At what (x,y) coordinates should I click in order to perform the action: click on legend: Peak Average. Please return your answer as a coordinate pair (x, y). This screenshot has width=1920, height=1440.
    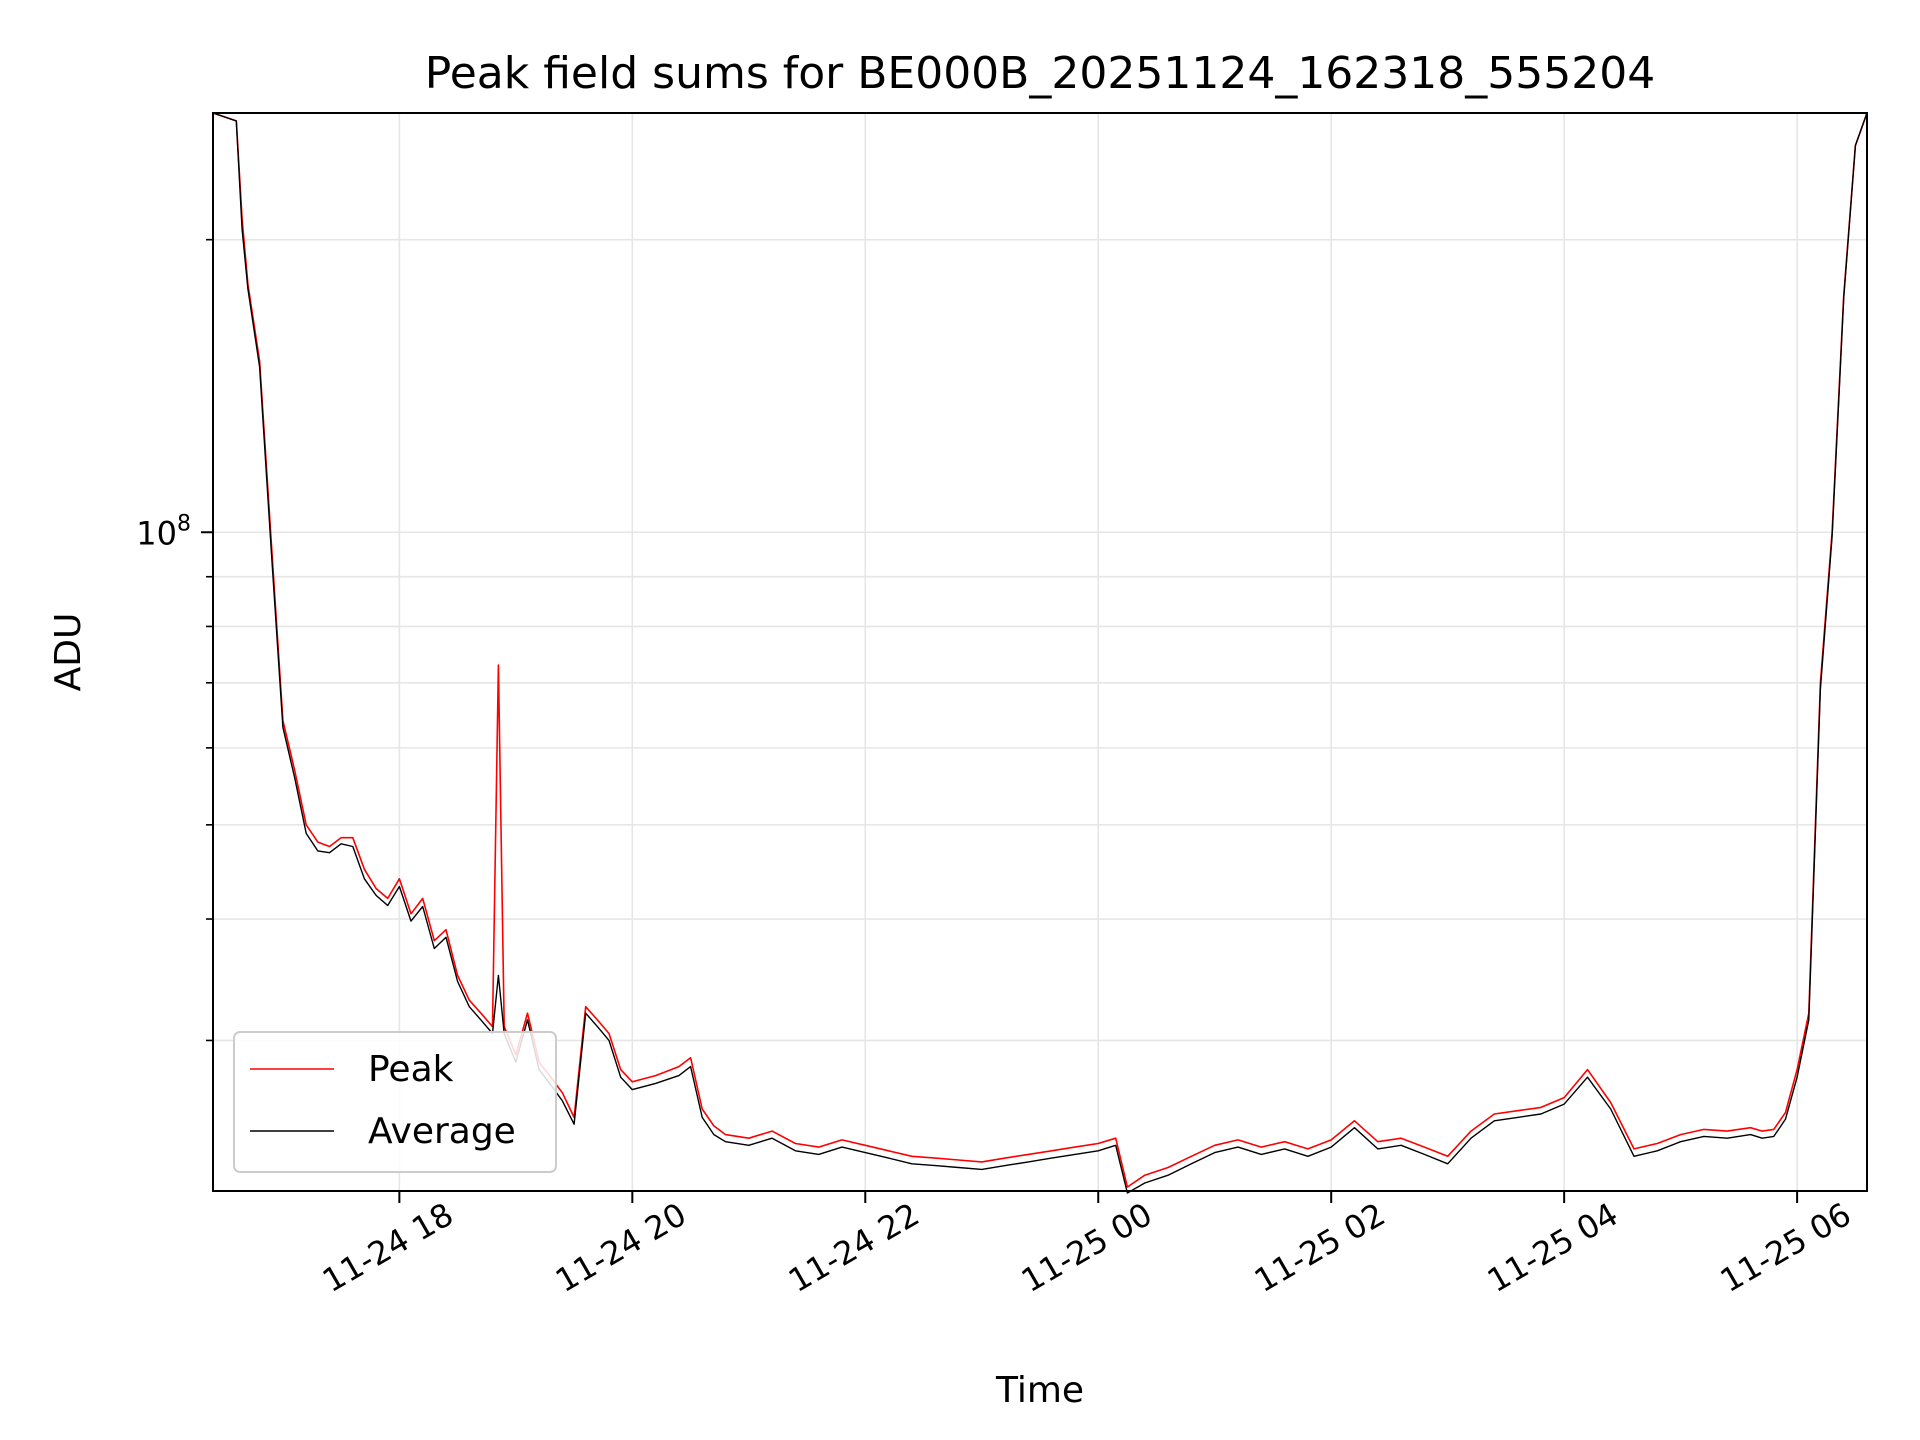
    Looking at the image, I should click on (395, 1102).